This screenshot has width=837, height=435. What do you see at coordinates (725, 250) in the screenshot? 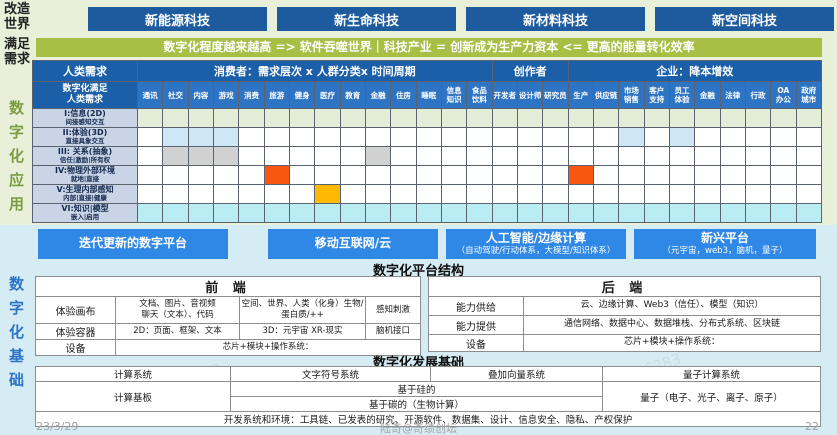
I see `platform-button-sublabel: （元宇宙，web3，脑机，量子）` at bounding box center [725, 250].